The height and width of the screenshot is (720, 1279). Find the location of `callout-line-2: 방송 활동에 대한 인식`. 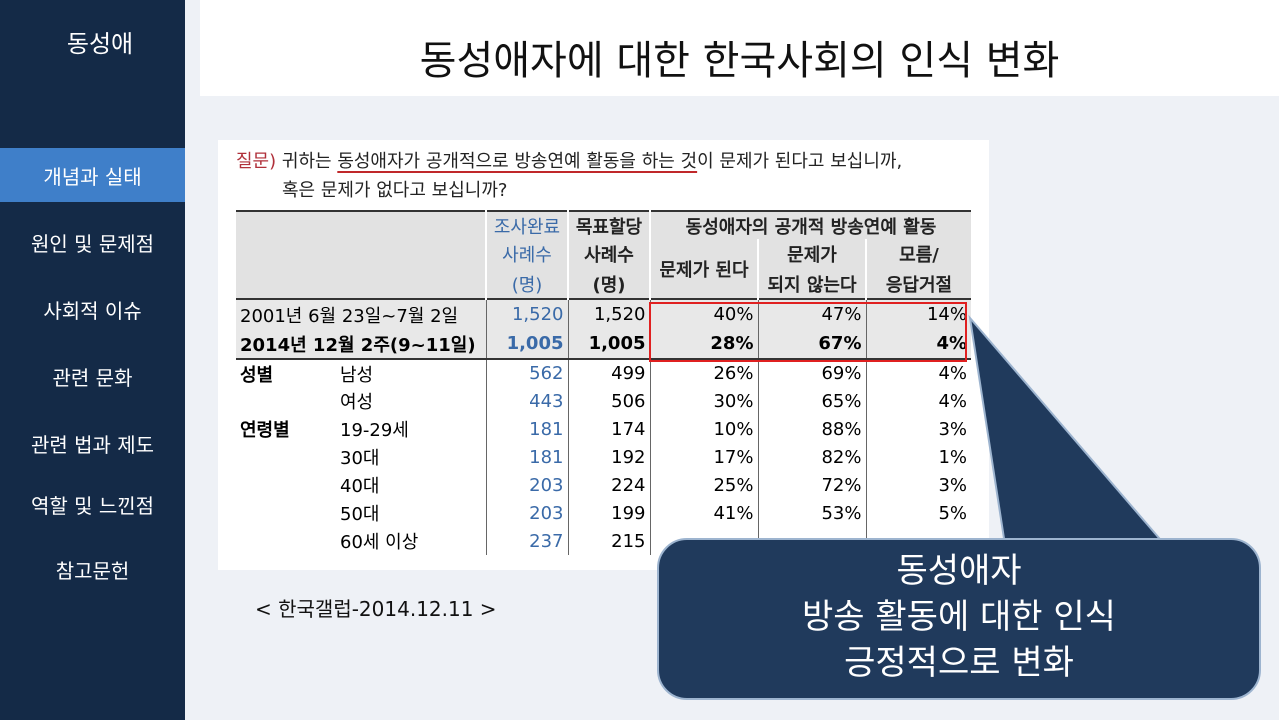

callout-line-2: 방송 활동에 대한 인식 is located at coordinates (959, 617).